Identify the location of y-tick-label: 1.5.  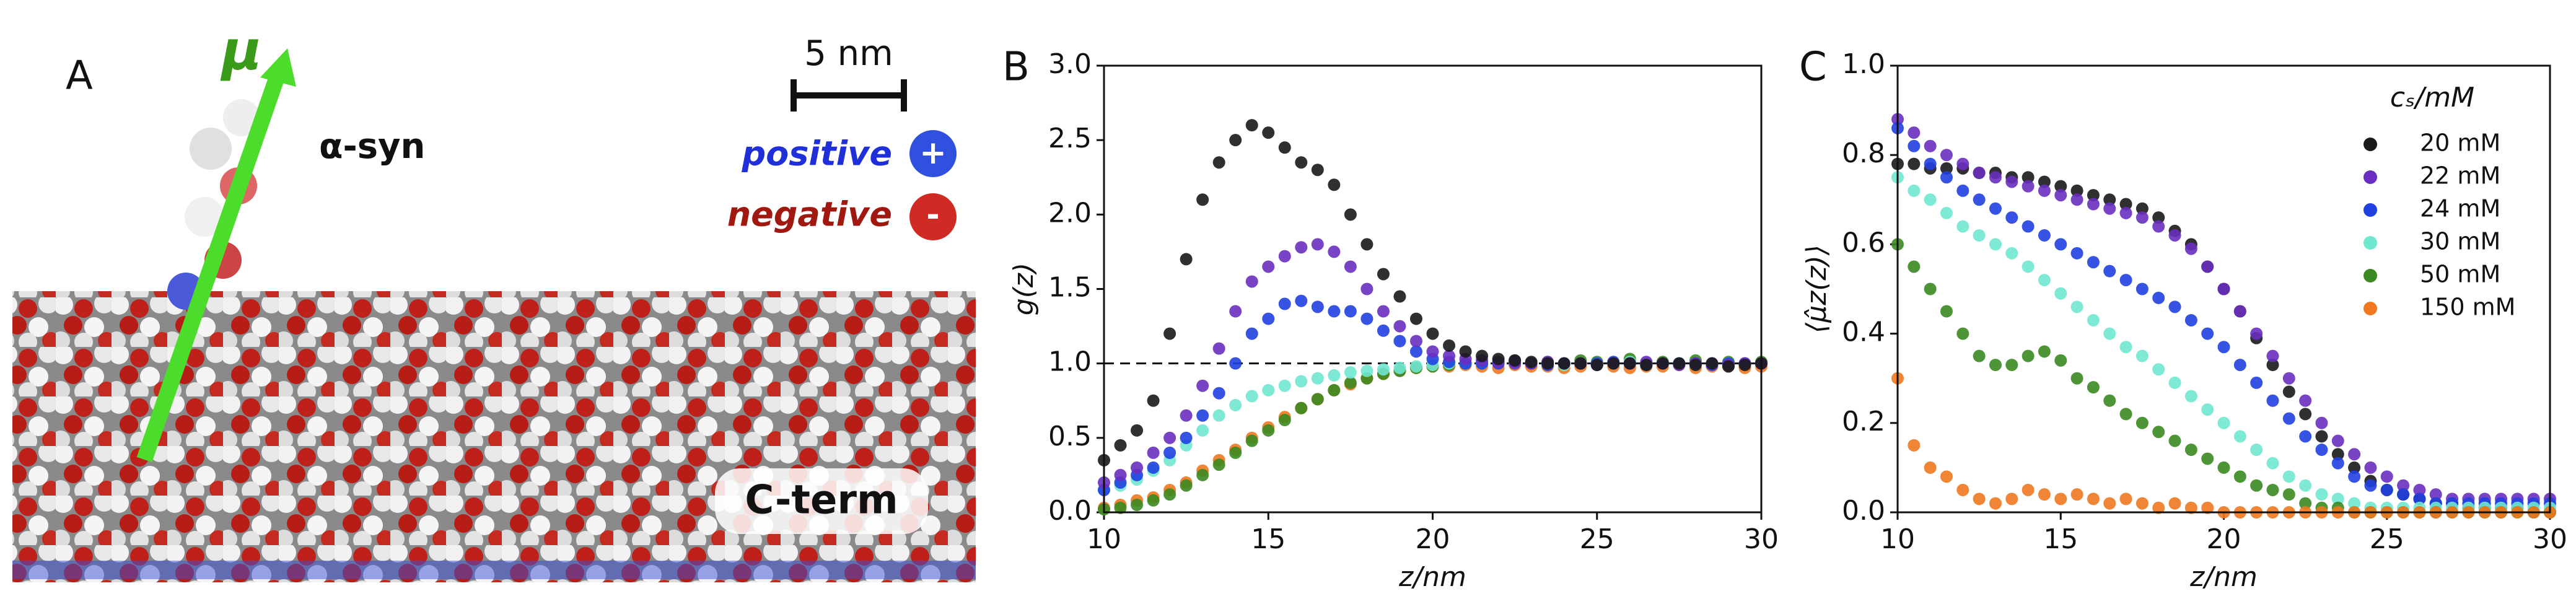
(1070, 288).